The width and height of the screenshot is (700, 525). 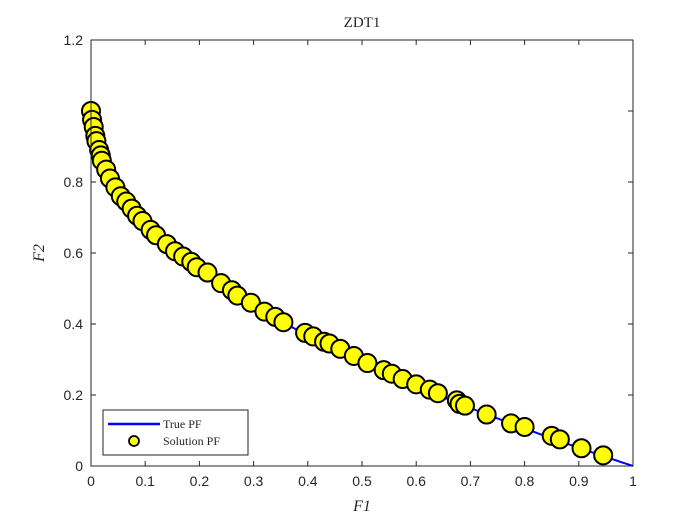 What do you see at coordinates (200, 481) in the screenshot?
I see `x-tick-label: 0.2` at bounding box center [200, 481].